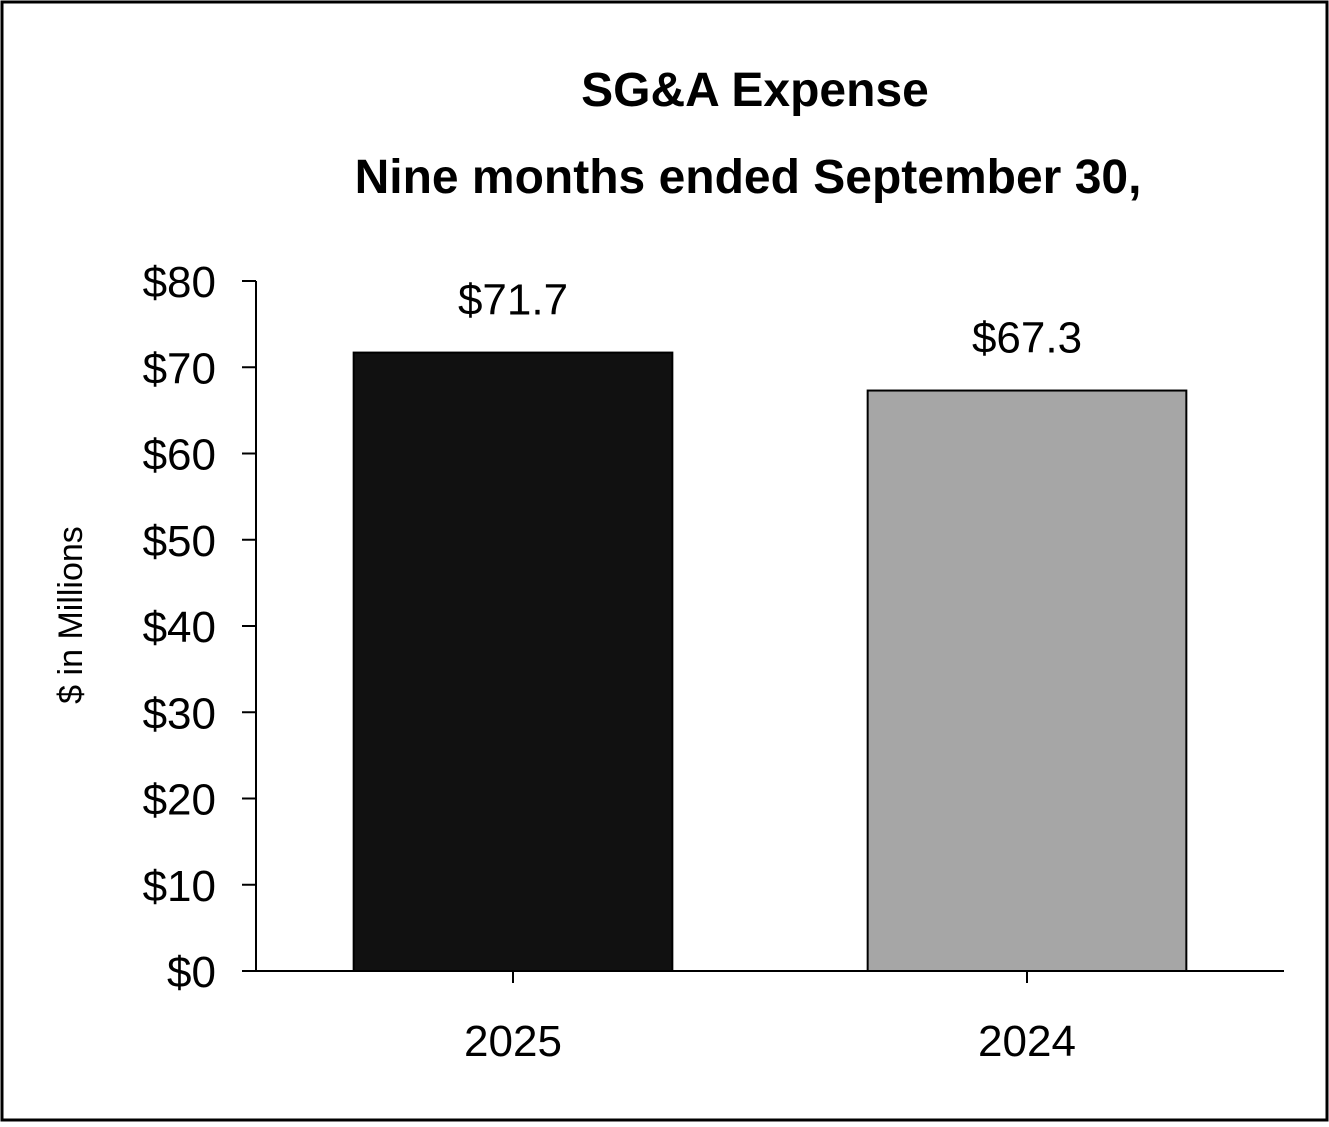 The height and width of the screenshot is (1127, 1329). What do you see at coordinates (179, 541) in the screenshot?
I see `y-tick-label: $50` at bounding box center [179, 541].